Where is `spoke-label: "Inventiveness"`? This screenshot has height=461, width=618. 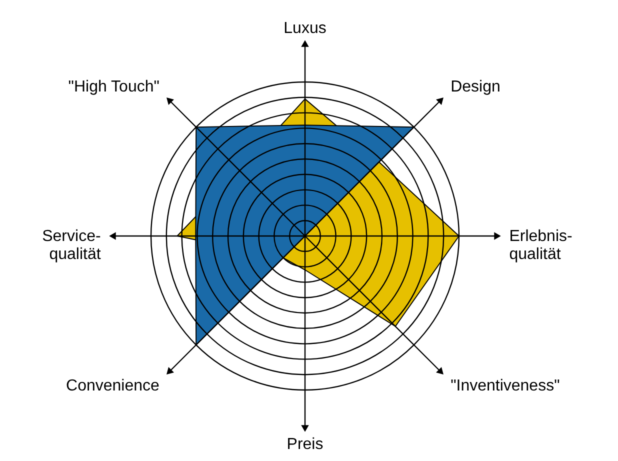
spoke-label: "Inventiveness" is located at coordinates (505, 386).